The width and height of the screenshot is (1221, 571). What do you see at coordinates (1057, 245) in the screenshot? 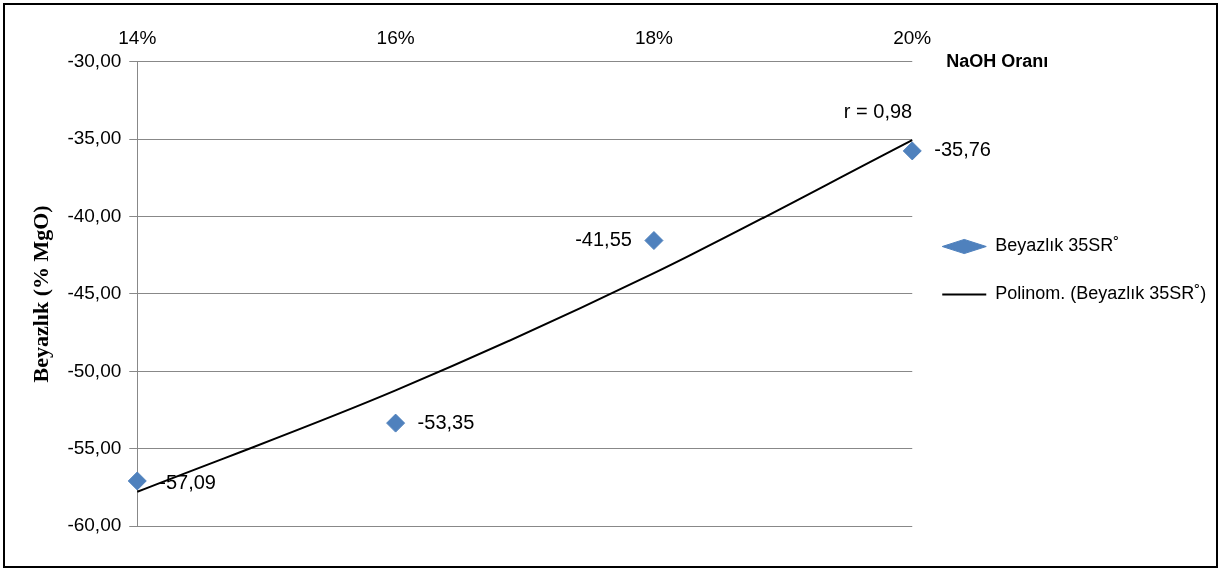
I see `legend-label: Beyazlık 35SR˚` at bounding box center [1057, 245].